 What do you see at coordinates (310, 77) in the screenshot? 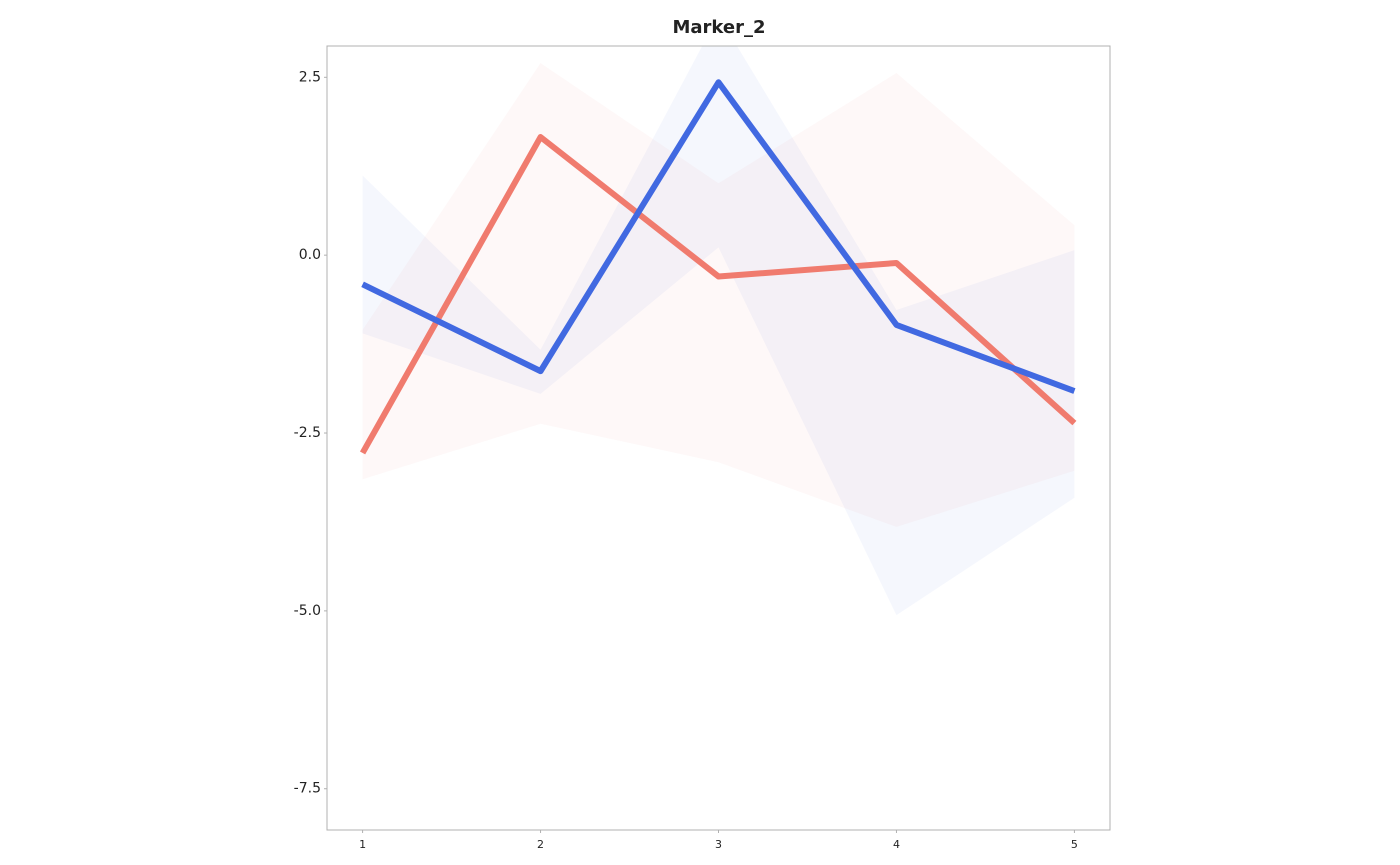
I see `y-tick-label: 2.5` at bounding box center [310, 77].